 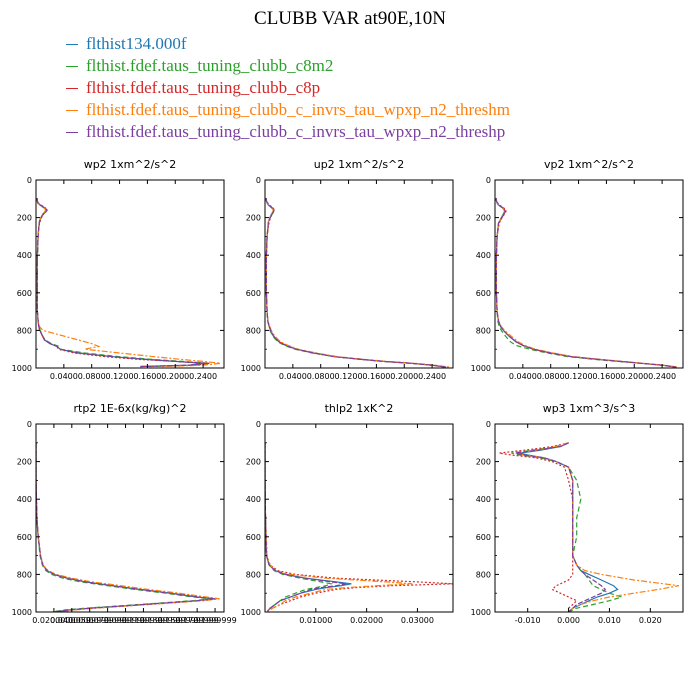 I want to click on x-tick-label: 0.03000, so click(x=417, y=620).